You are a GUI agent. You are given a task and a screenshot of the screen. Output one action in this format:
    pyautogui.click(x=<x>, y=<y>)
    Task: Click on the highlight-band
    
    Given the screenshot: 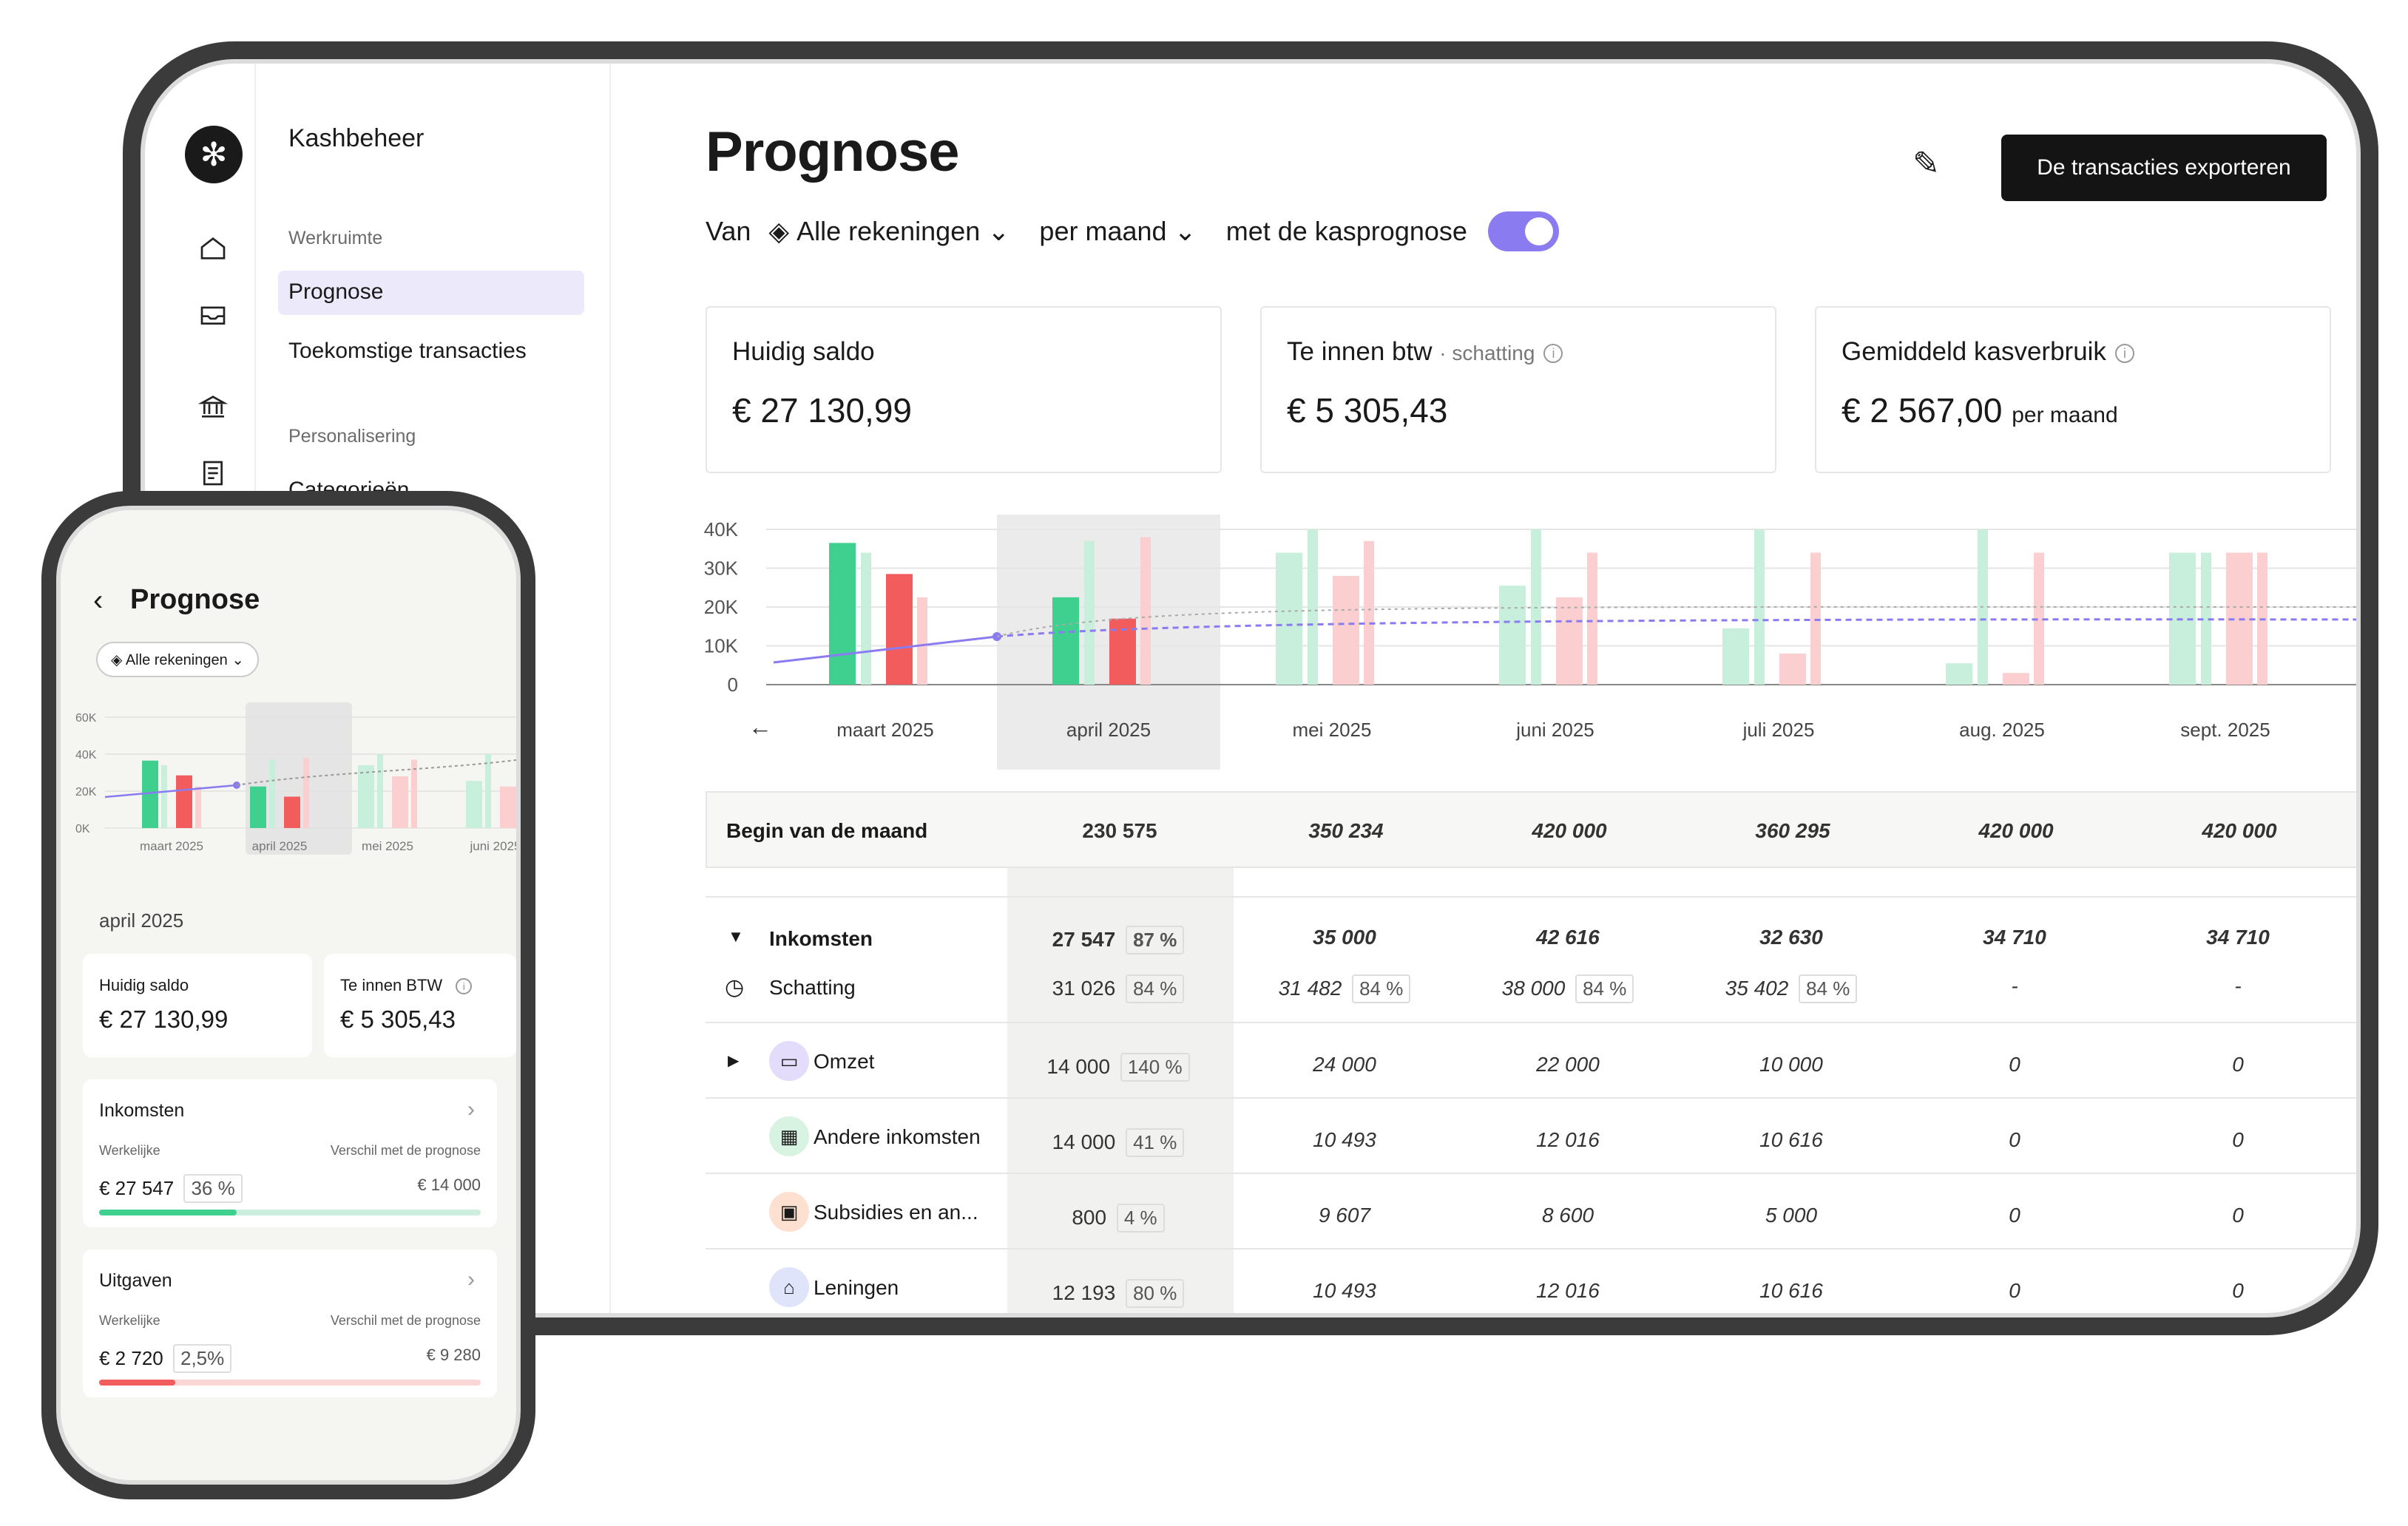 What is the action you would take?
    pyautogui.click(x=1108, y=642)
    